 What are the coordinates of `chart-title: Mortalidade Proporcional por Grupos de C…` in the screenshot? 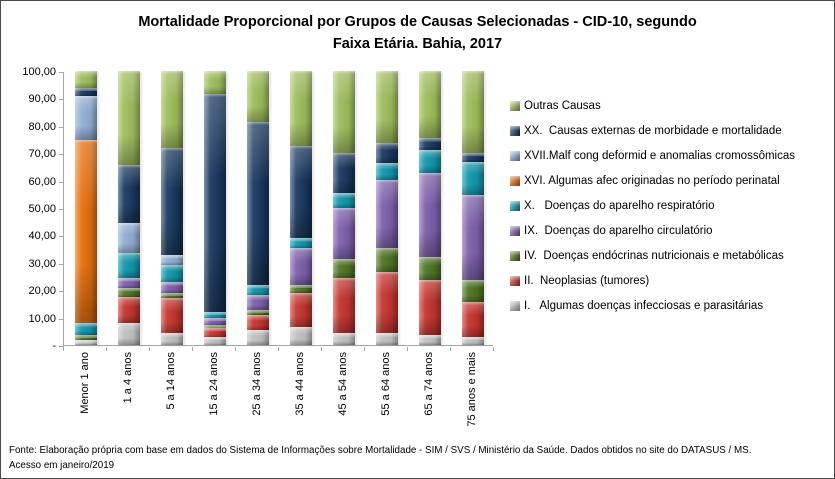 It's located at (417, 33).